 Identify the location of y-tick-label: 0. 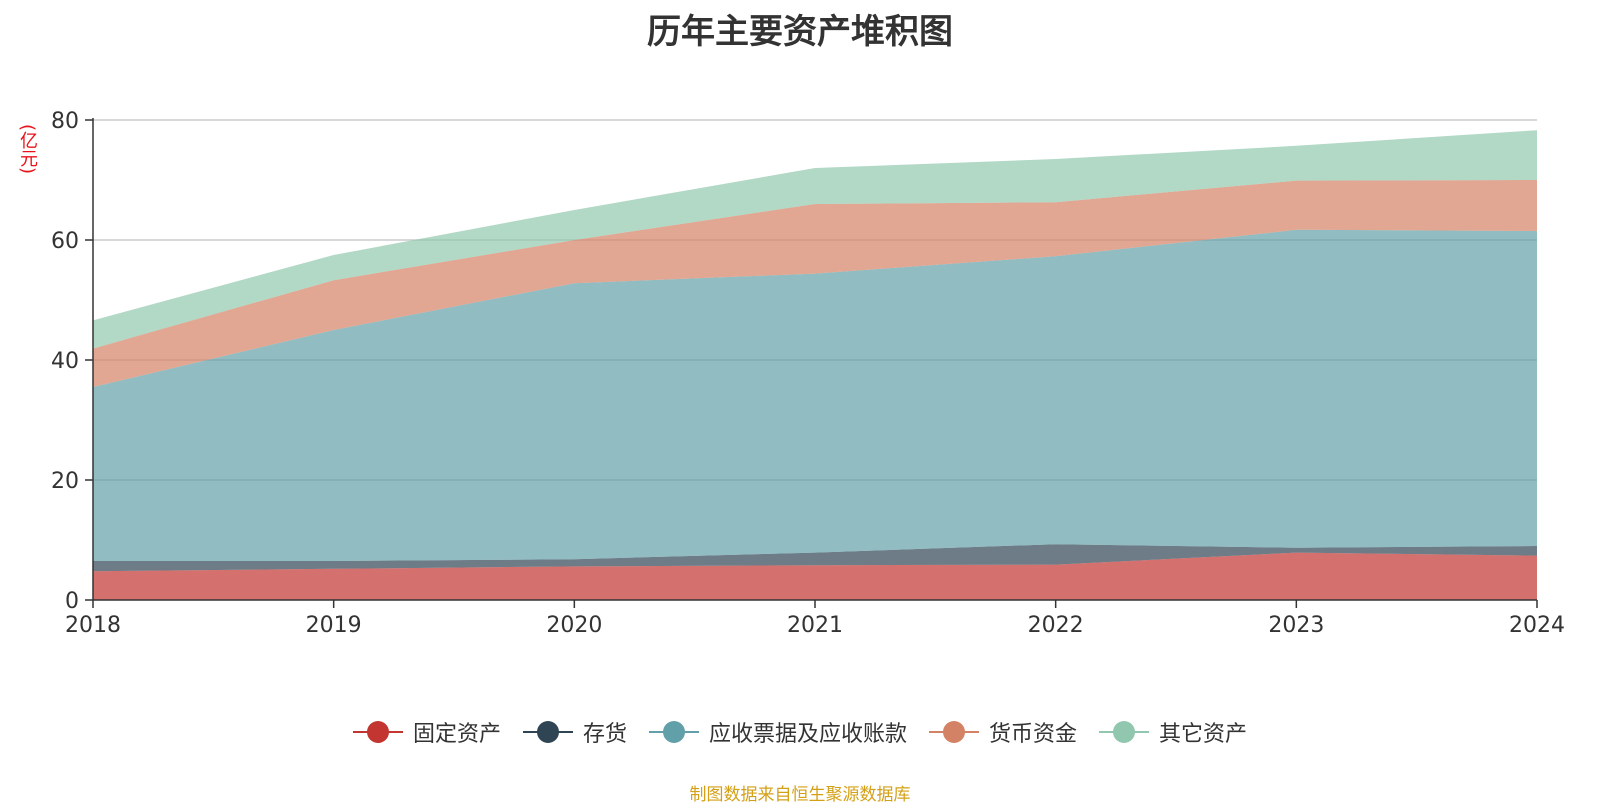
(72, 601).